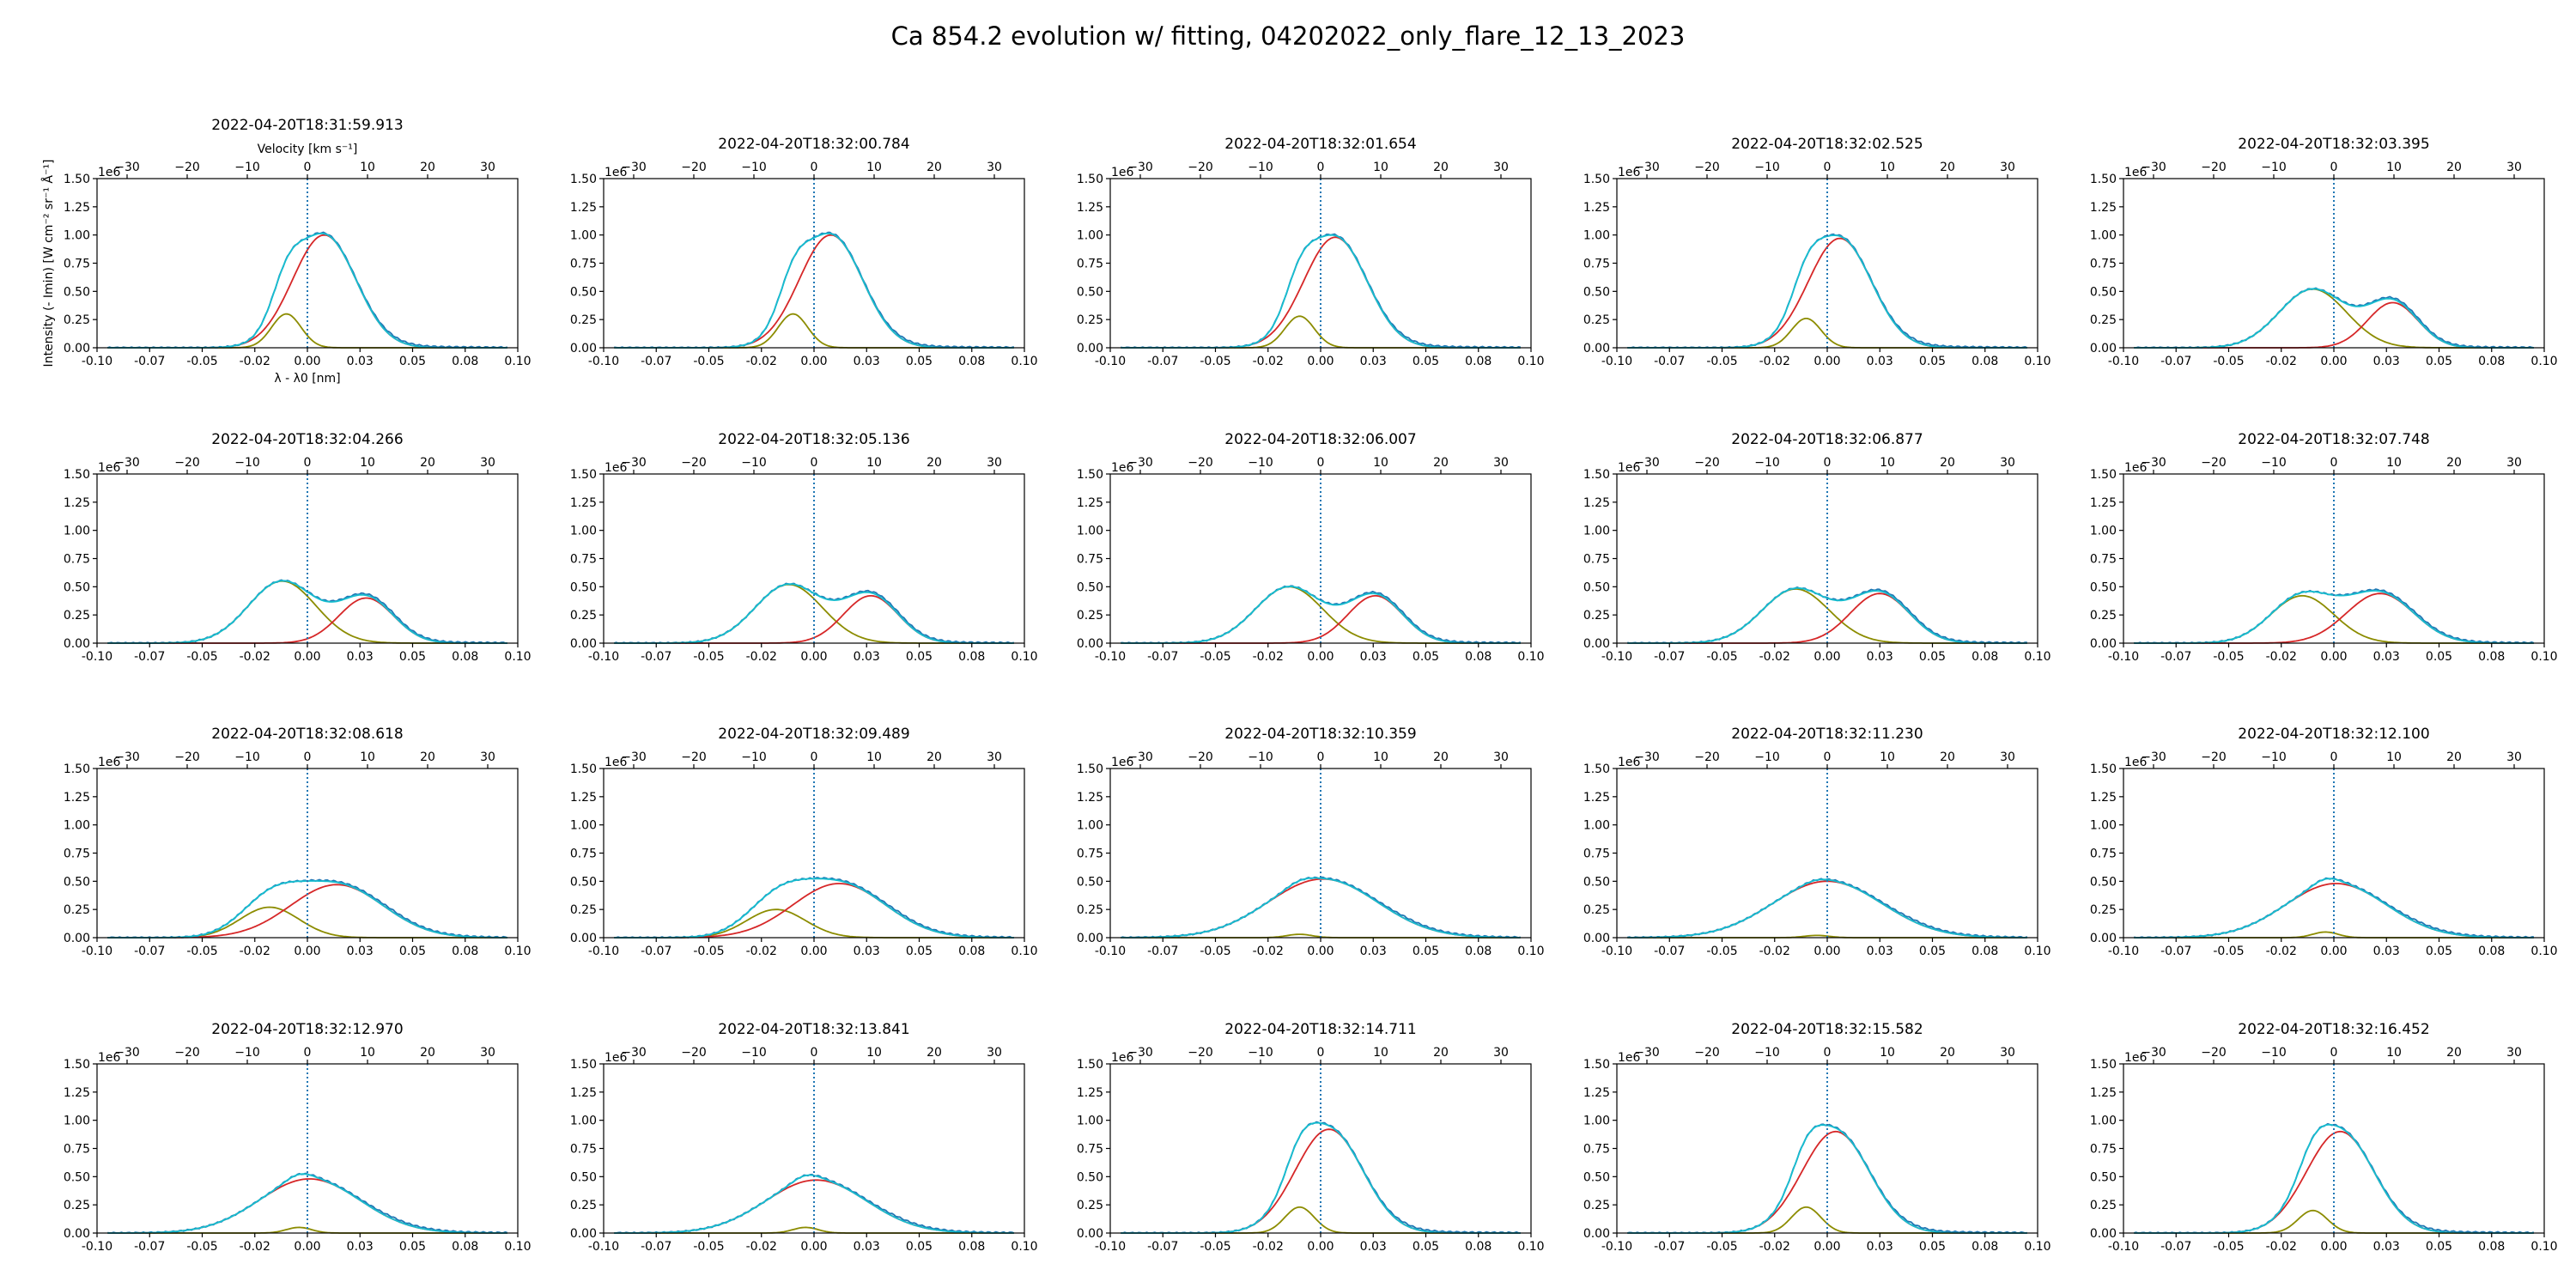 This screenshot has width=2576, height=1288. Describe the element at coordinates (307, 379) in the screenshot. I see `x-axis-label: λ - λ0 [nm]` at that location.